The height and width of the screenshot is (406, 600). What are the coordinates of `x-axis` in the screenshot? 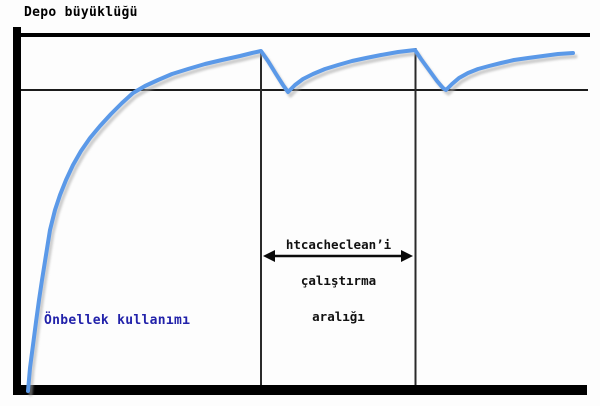 It's located at (300, 390).